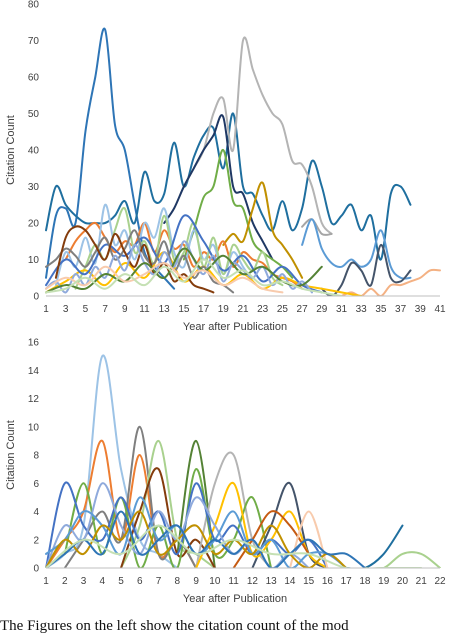 The image size is (474, 635). I want to click on x-tick-label: 23, so click(263, 309).